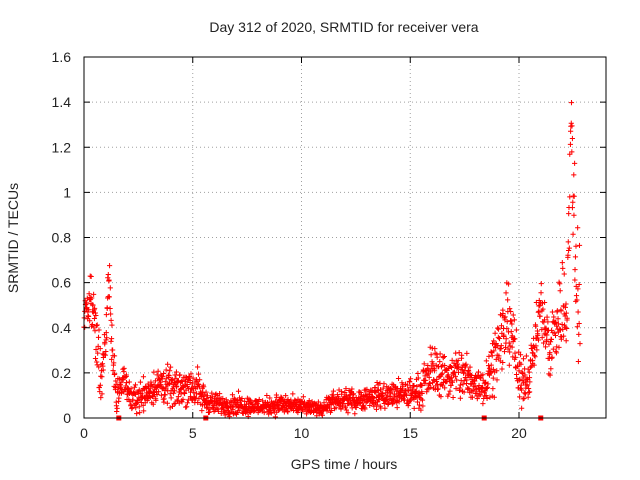  Describe the element at coordinates (13, 238) in the screenshot. I see `y-axis-label: SRMTID / TECUs` at that location.